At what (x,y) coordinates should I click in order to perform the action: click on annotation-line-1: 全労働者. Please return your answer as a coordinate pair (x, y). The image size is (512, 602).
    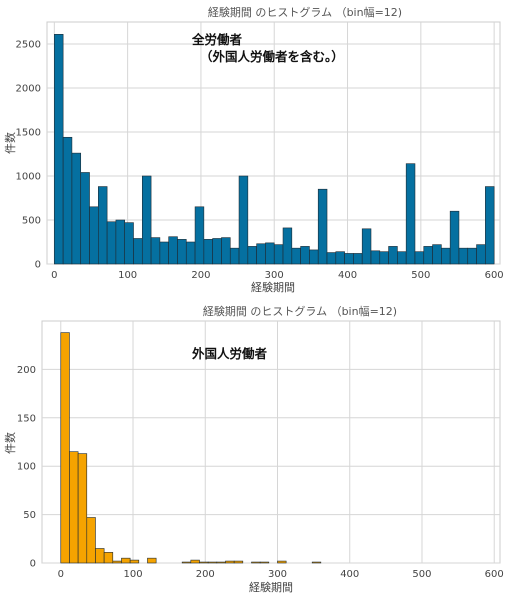
    Looking at the image, I should click on (217, 39).